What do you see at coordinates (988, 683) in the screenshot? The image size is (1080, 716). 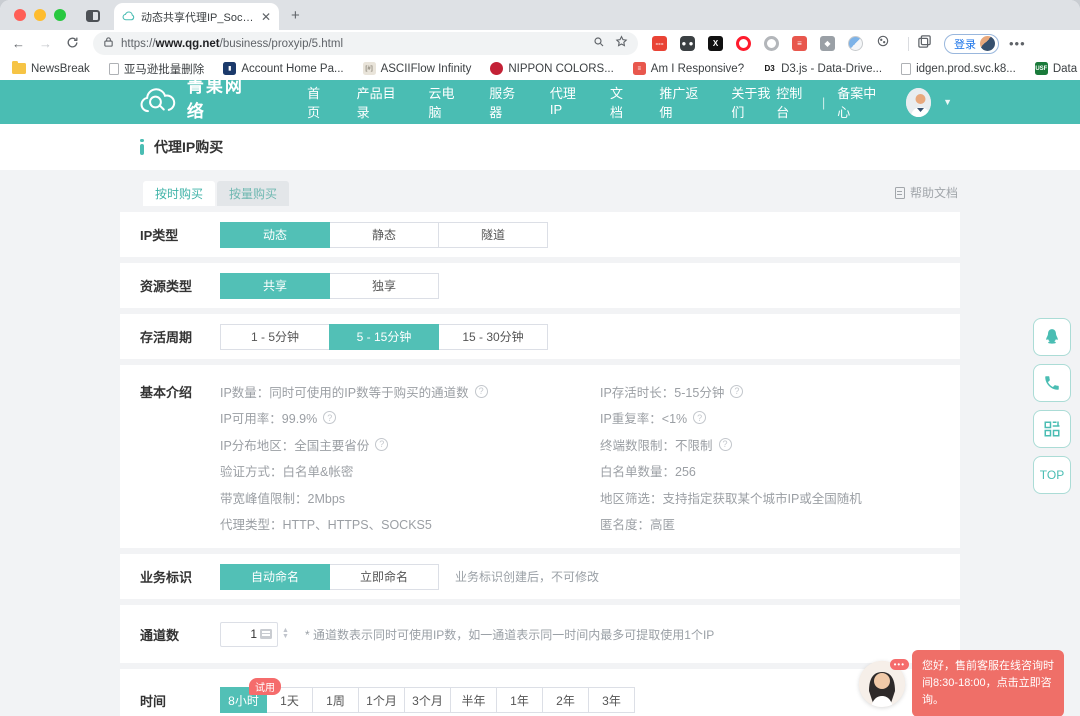 I see `chat-message: 您好，售前客服在线咨询时间8:30-18:00，点击立即咨询。` at bounding box center [988, 683].